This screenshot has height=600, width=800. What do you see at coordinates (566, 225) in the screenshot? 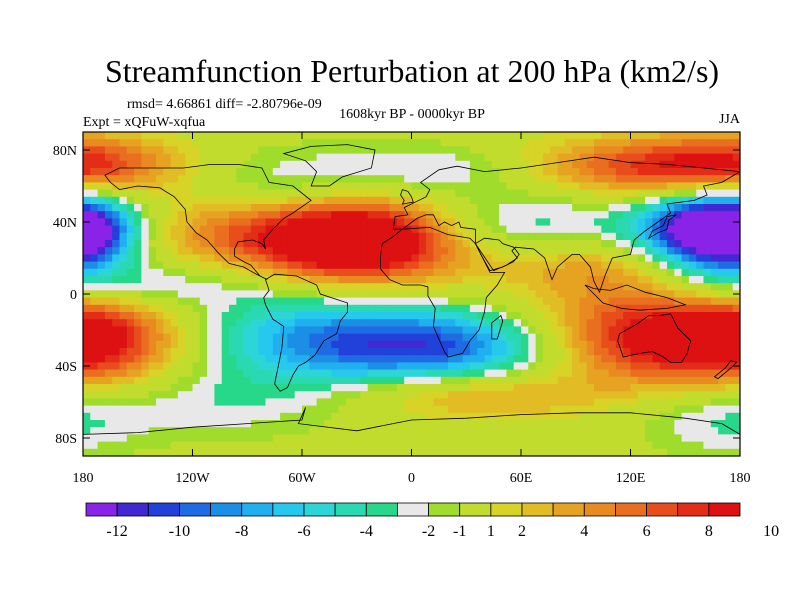
I see `coastline-eurasia` at bounding box center [566, 225].